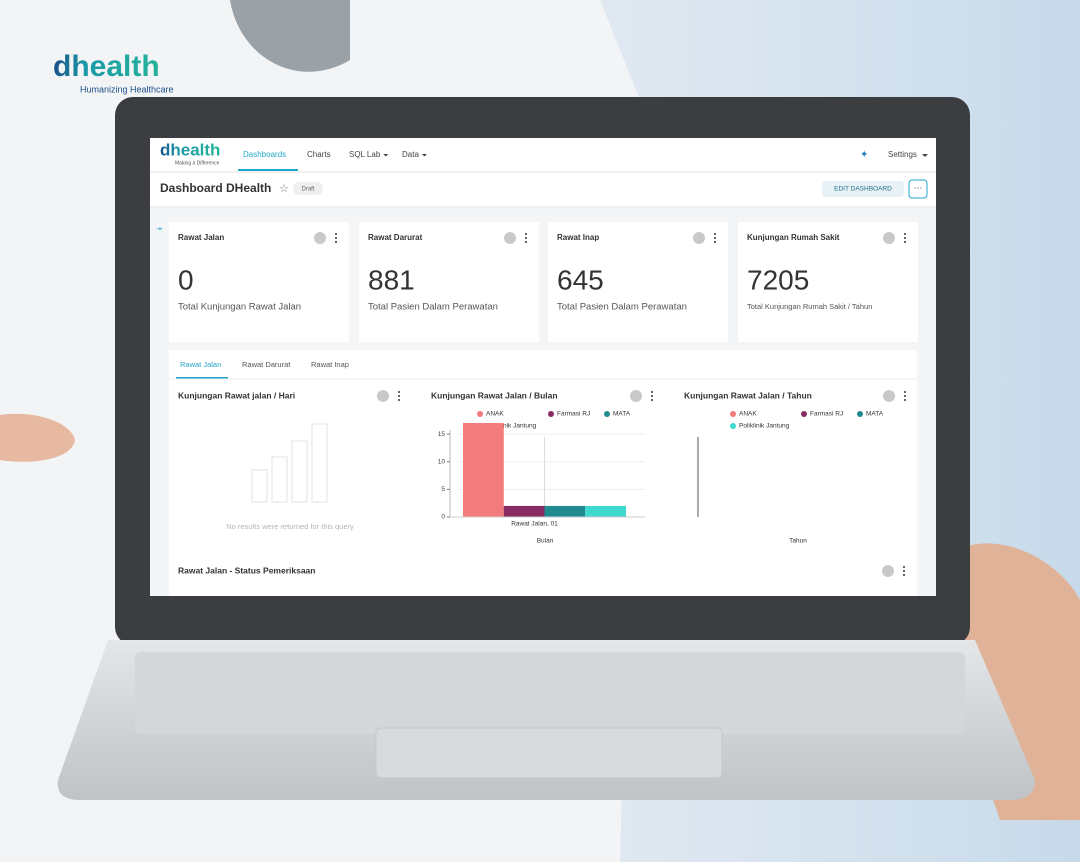 The height and width of the screenshot is (862, 1080). Describe the element at coordinates (545, 541) in the screenshot. I see `x-axis-label: Bulan` at that location.